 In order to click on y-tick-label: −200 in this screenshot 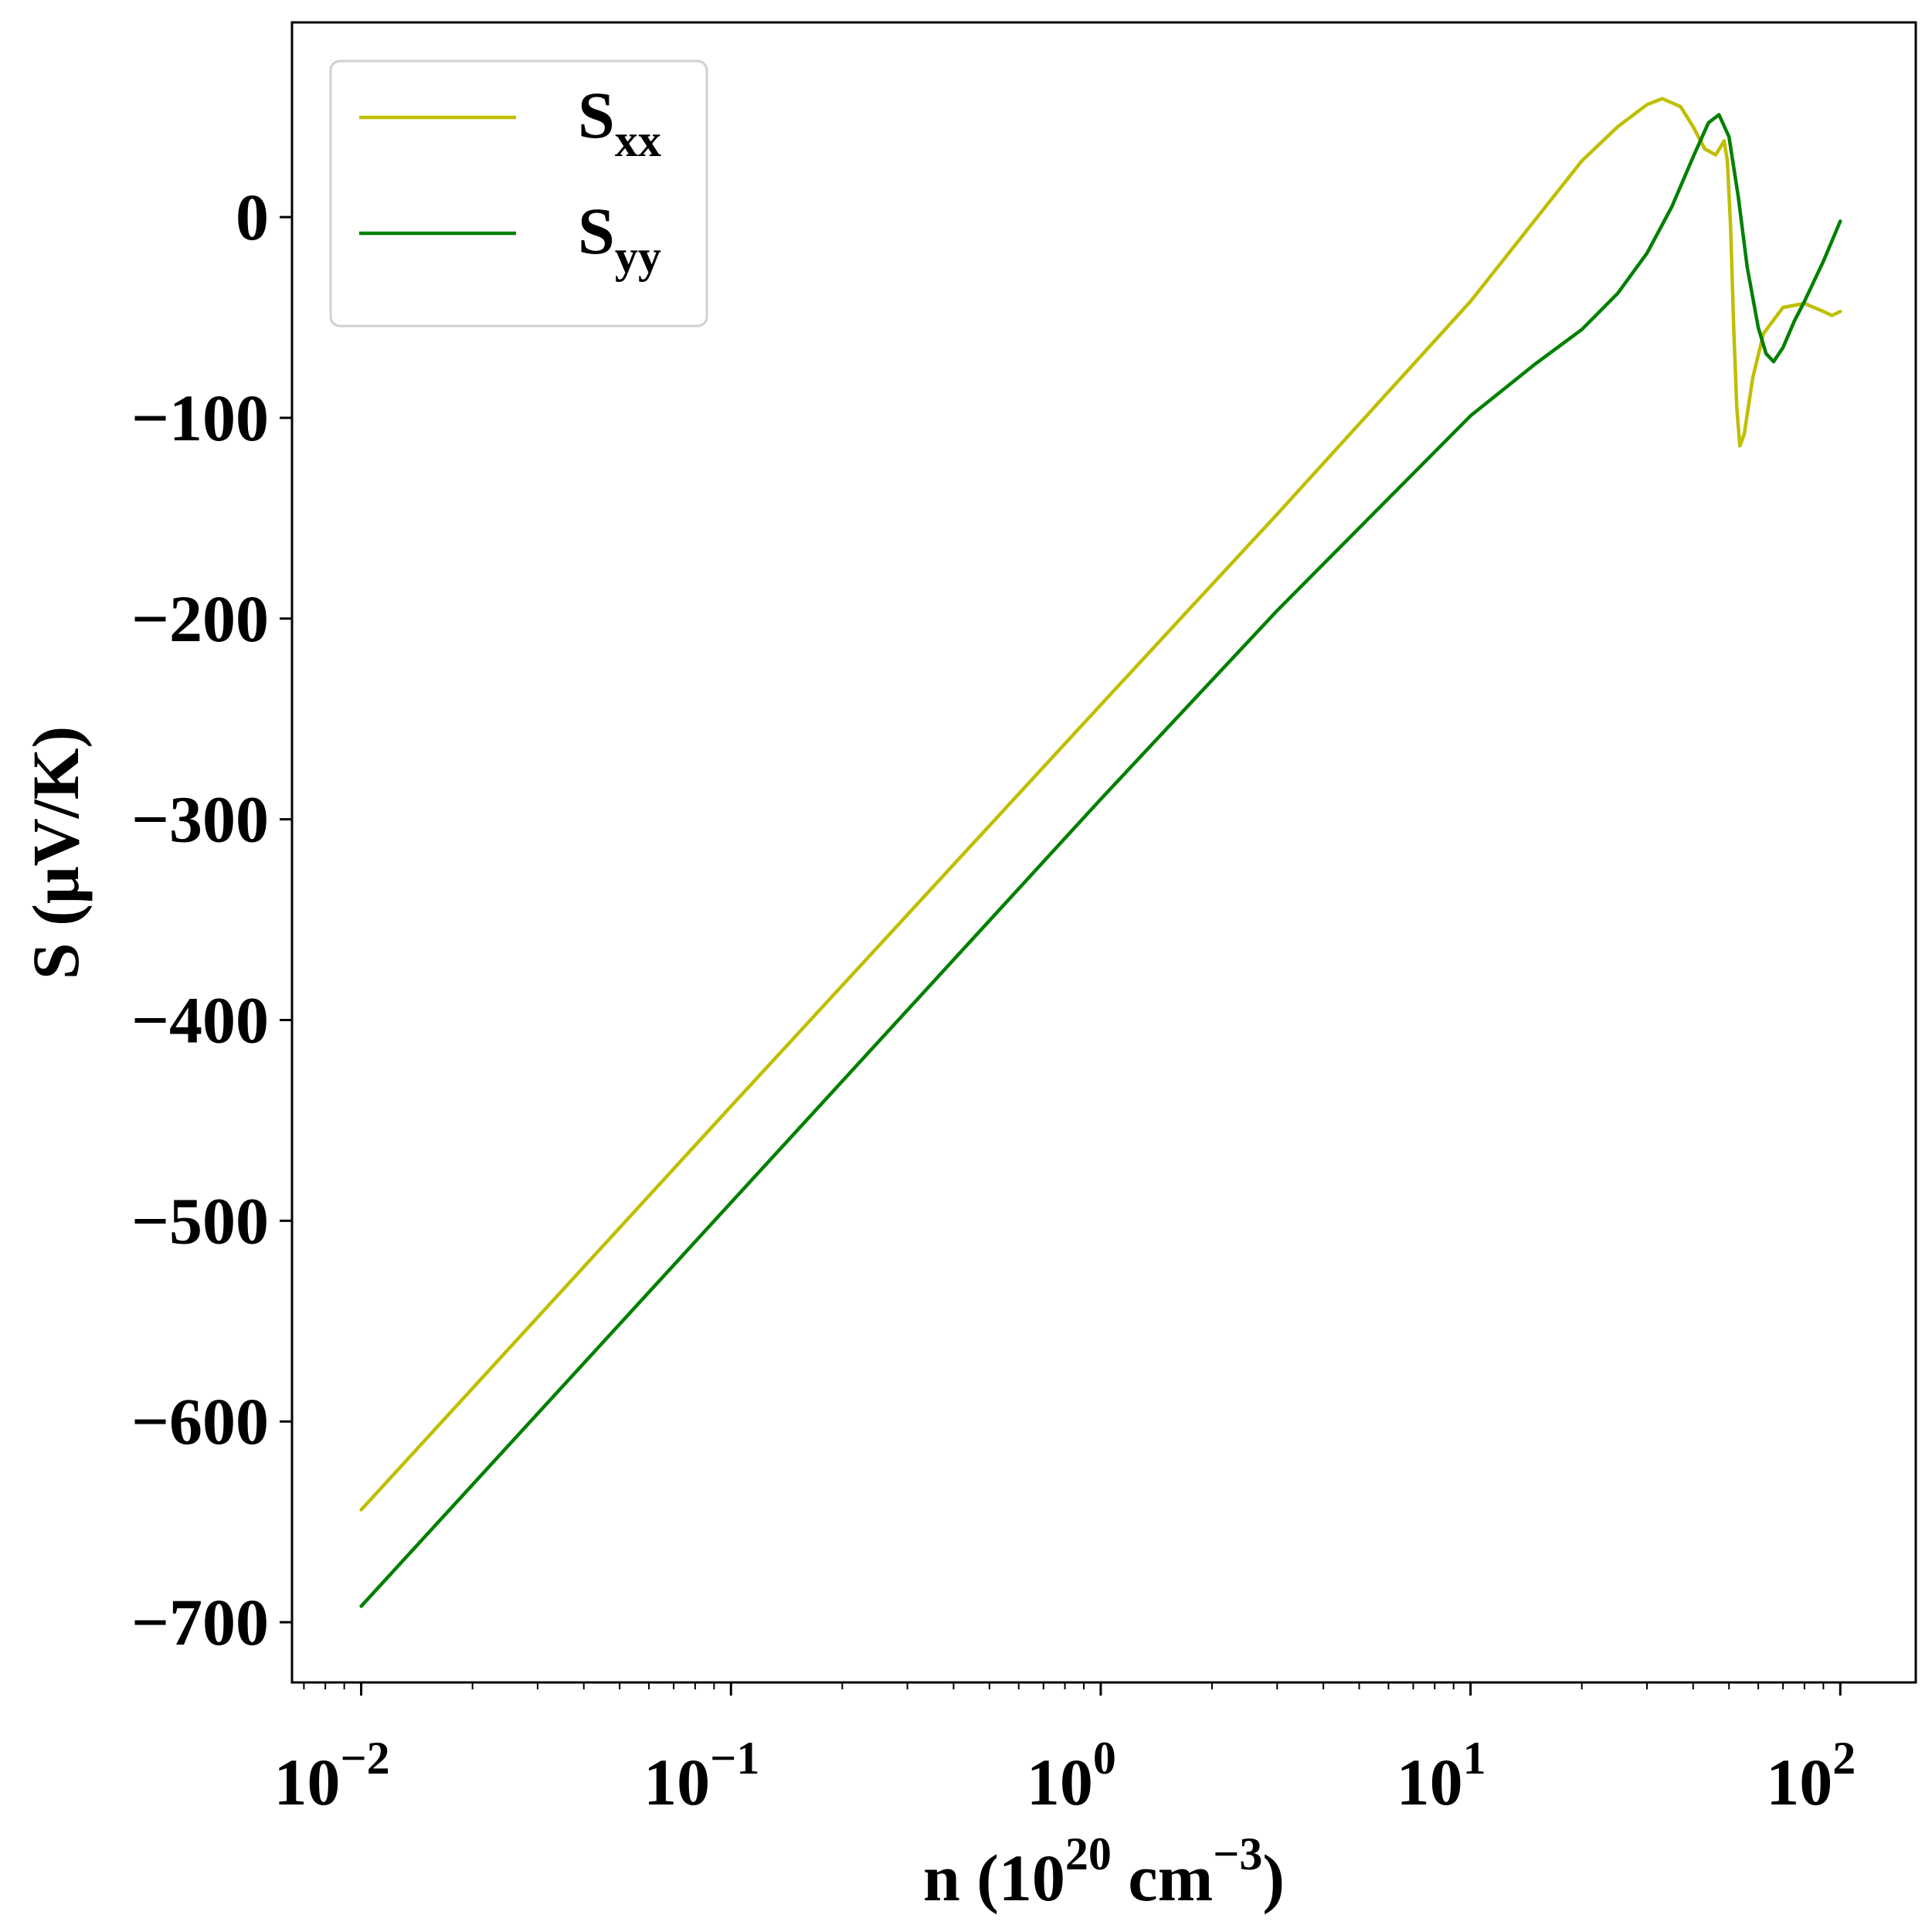, I will do `click(200, 619)`.